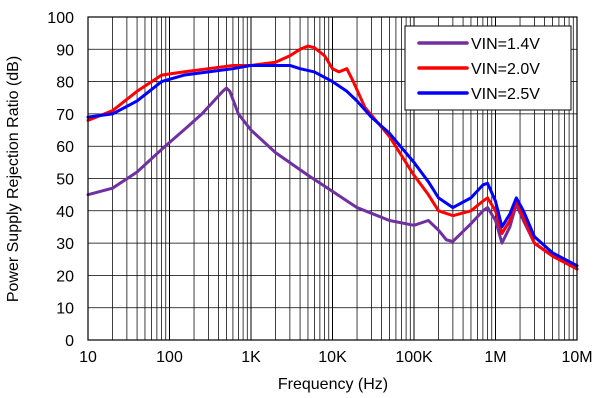  Describe the element at coordinates (65, 180) in the screenshot. I see `y-tick-label: 50` at that location.